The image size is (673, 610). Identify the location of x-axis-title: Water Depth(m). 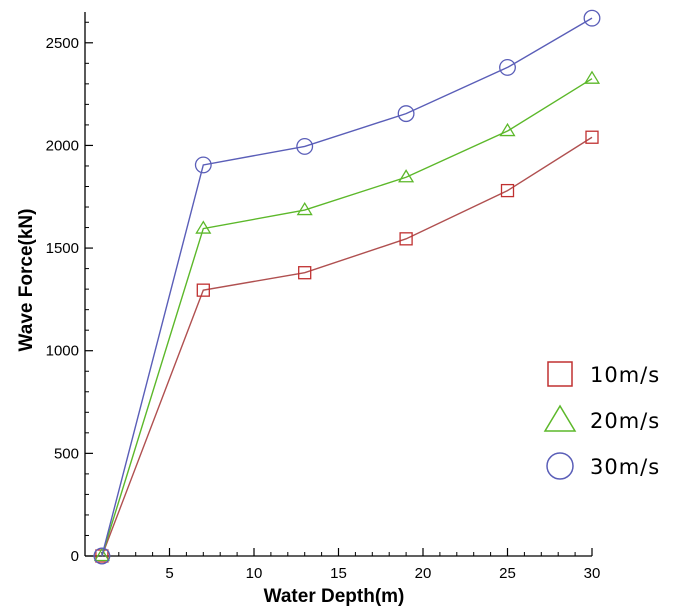
(334, 596).